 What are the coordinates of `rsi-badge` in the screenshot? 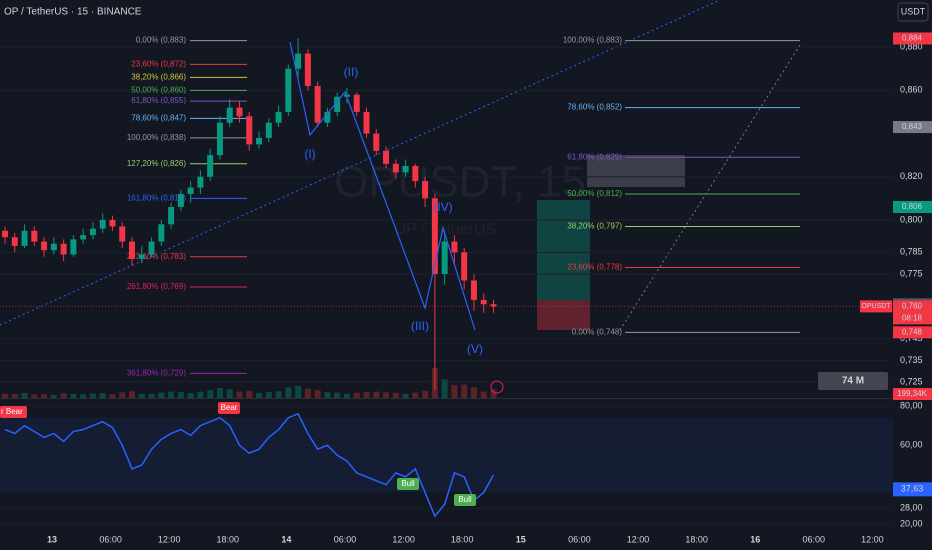 It's located at (912, 489).